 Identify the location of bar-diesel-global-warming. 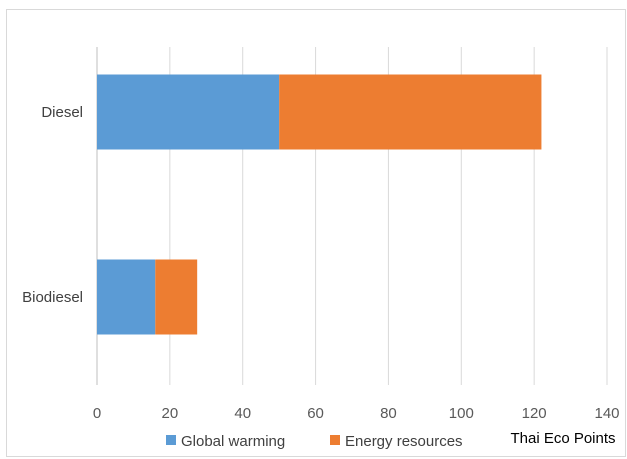
(188, 112).